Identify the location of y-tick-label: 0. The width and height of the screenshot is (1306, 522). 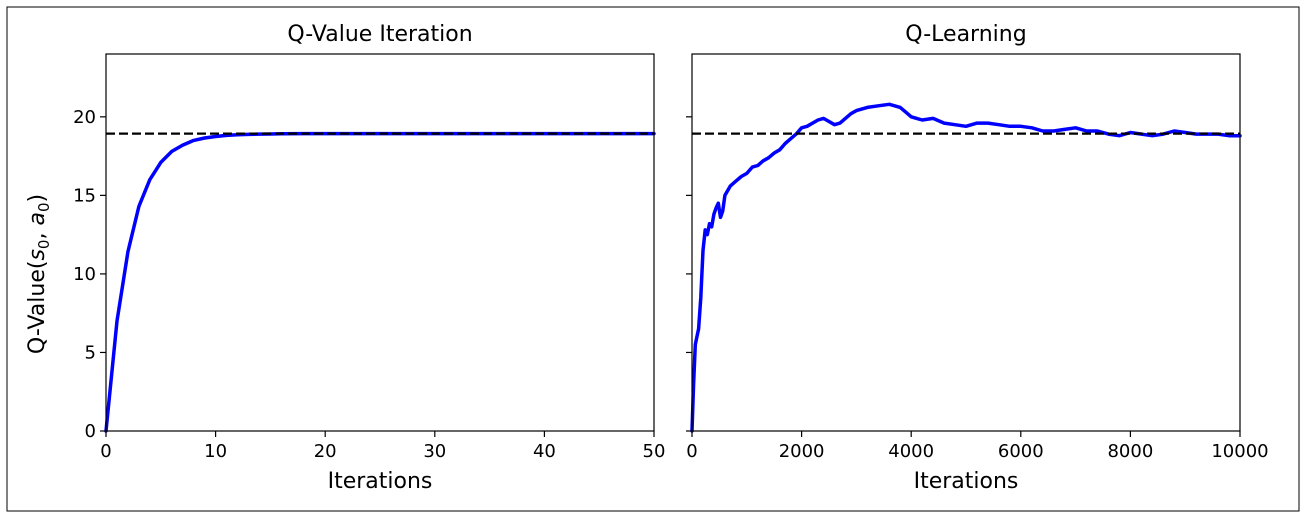
(90, 431).